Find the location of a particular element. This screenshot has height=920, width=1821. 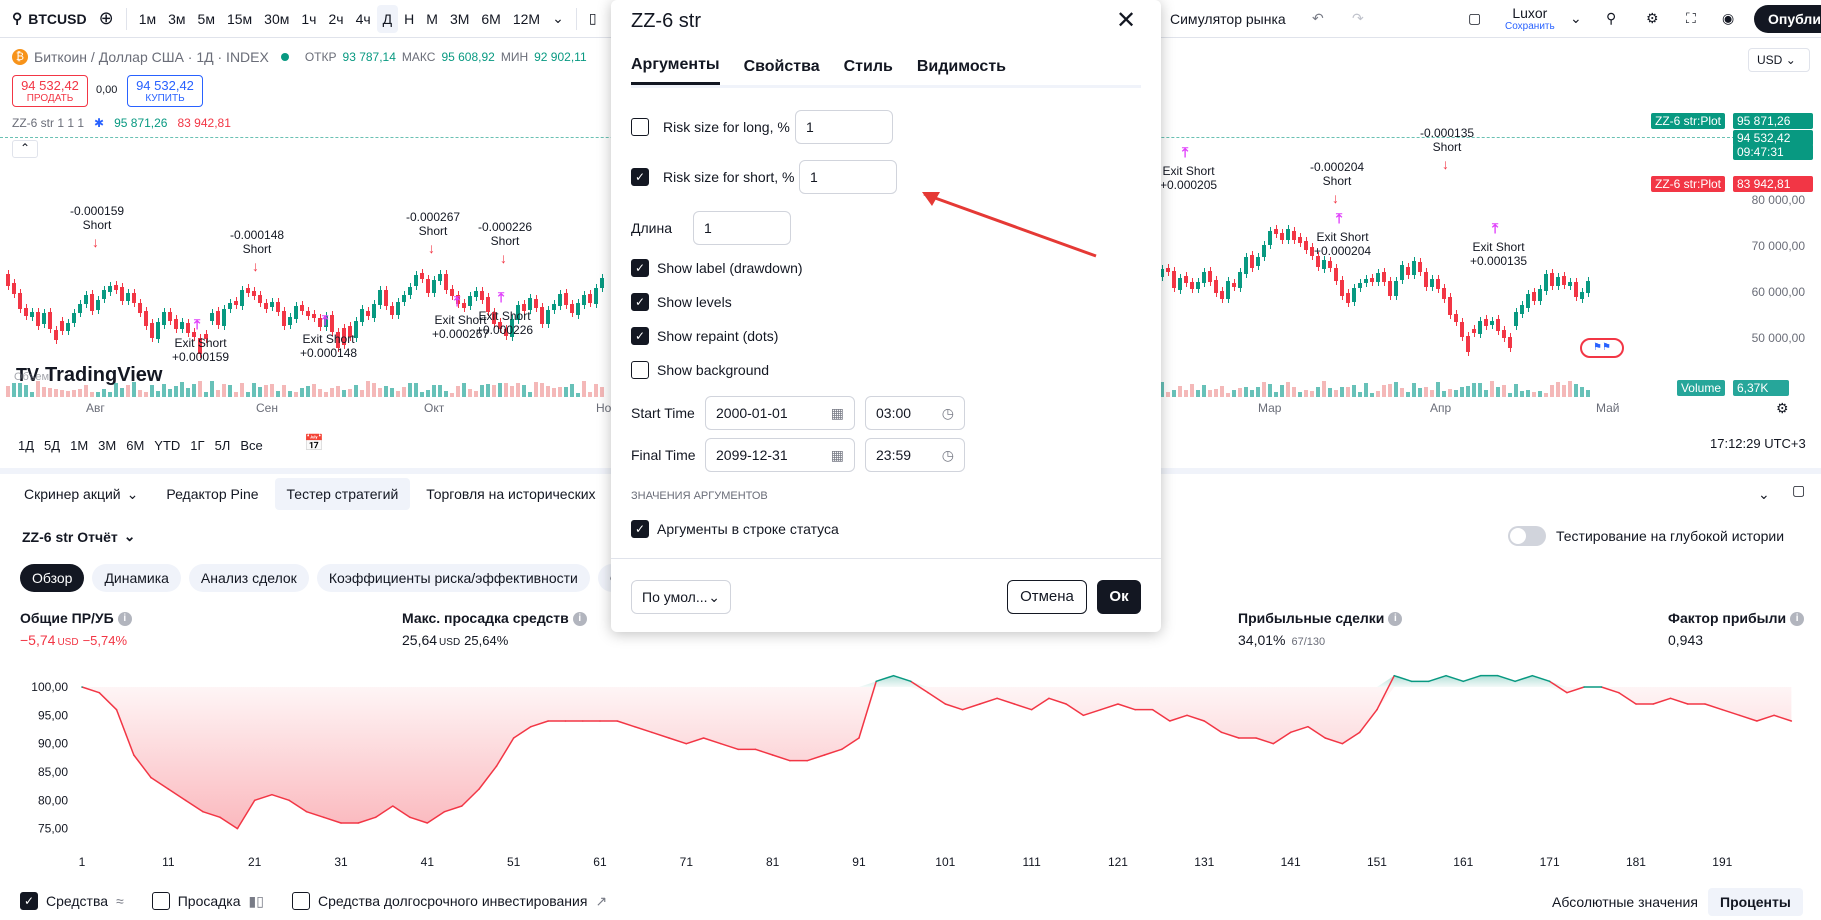

checkbox-checked: ✓ is located at coordinates (29, 901).